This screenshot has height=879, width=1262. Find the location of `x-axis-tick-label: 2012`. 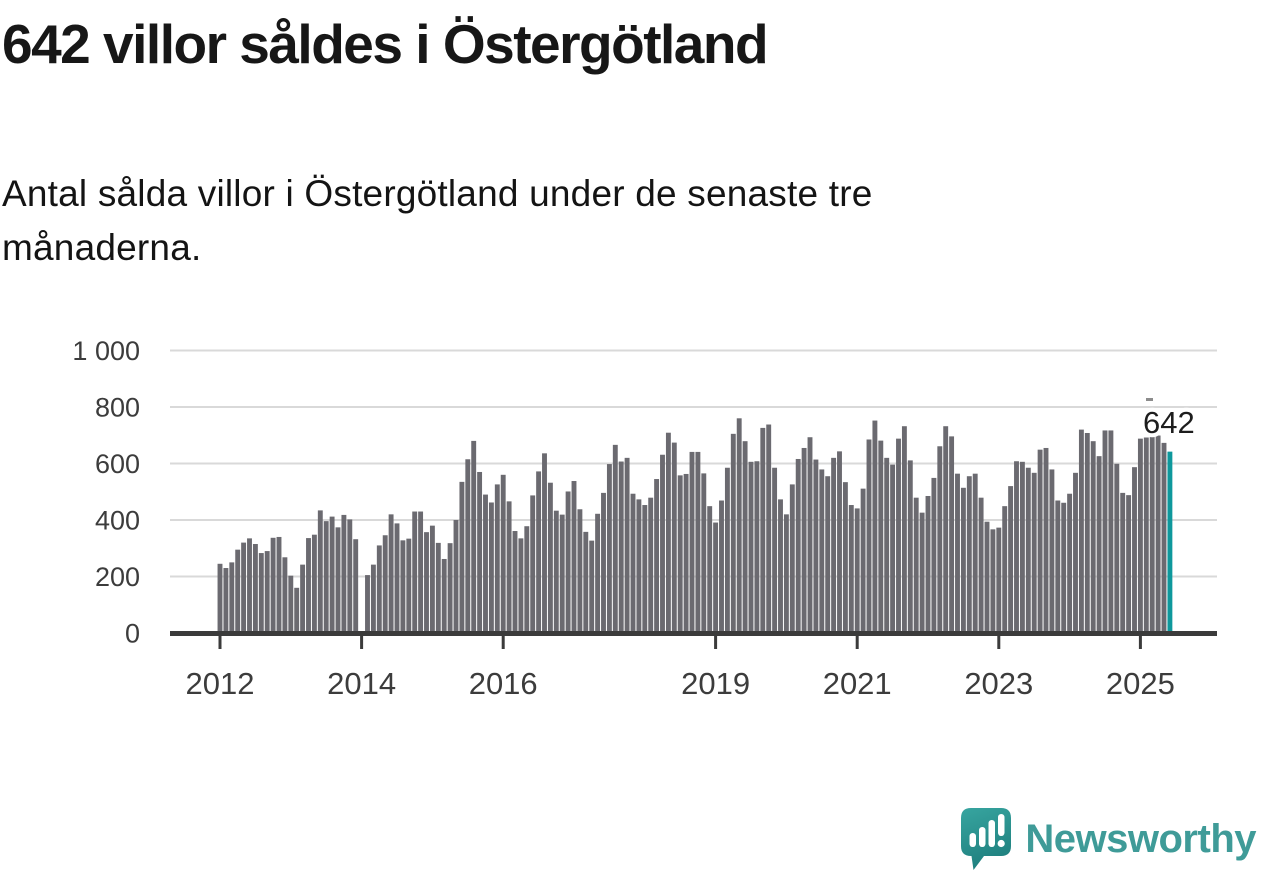

x-axis-tick-label: 2012 is located at coordinates (220, 683).